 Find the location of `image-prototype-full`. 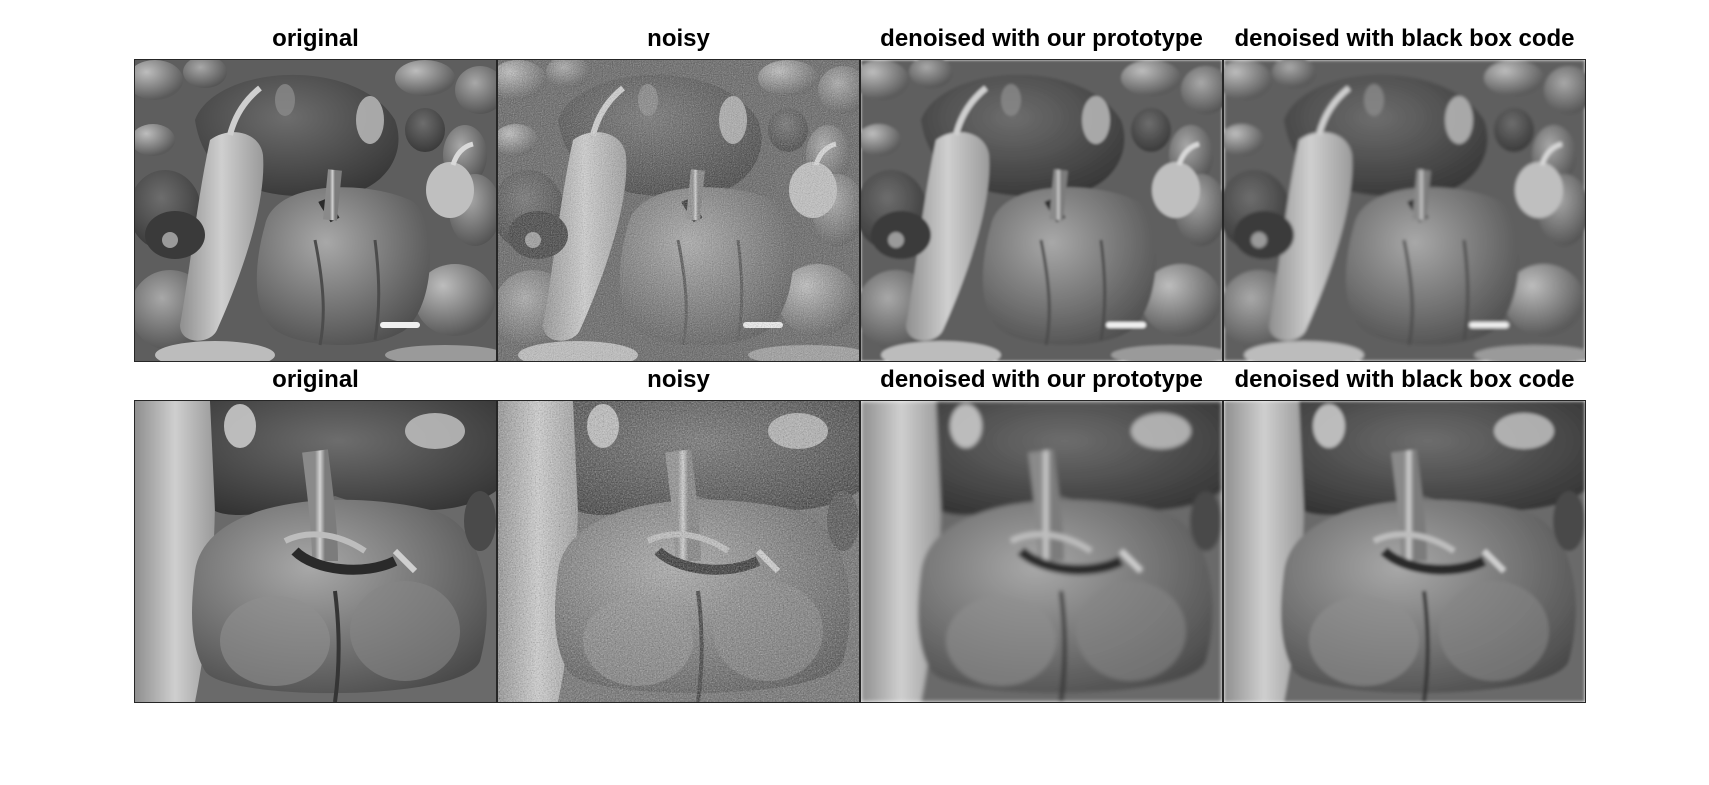

image-prototype-full is located at coordinates (1041, 210).